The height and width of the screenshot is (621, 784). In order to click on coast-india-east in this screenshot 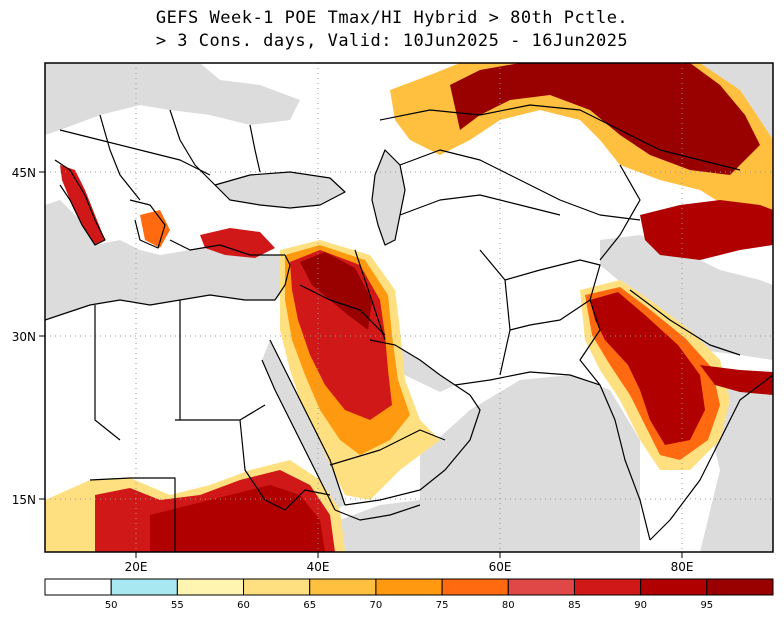, I will do `click(711, 457)`.